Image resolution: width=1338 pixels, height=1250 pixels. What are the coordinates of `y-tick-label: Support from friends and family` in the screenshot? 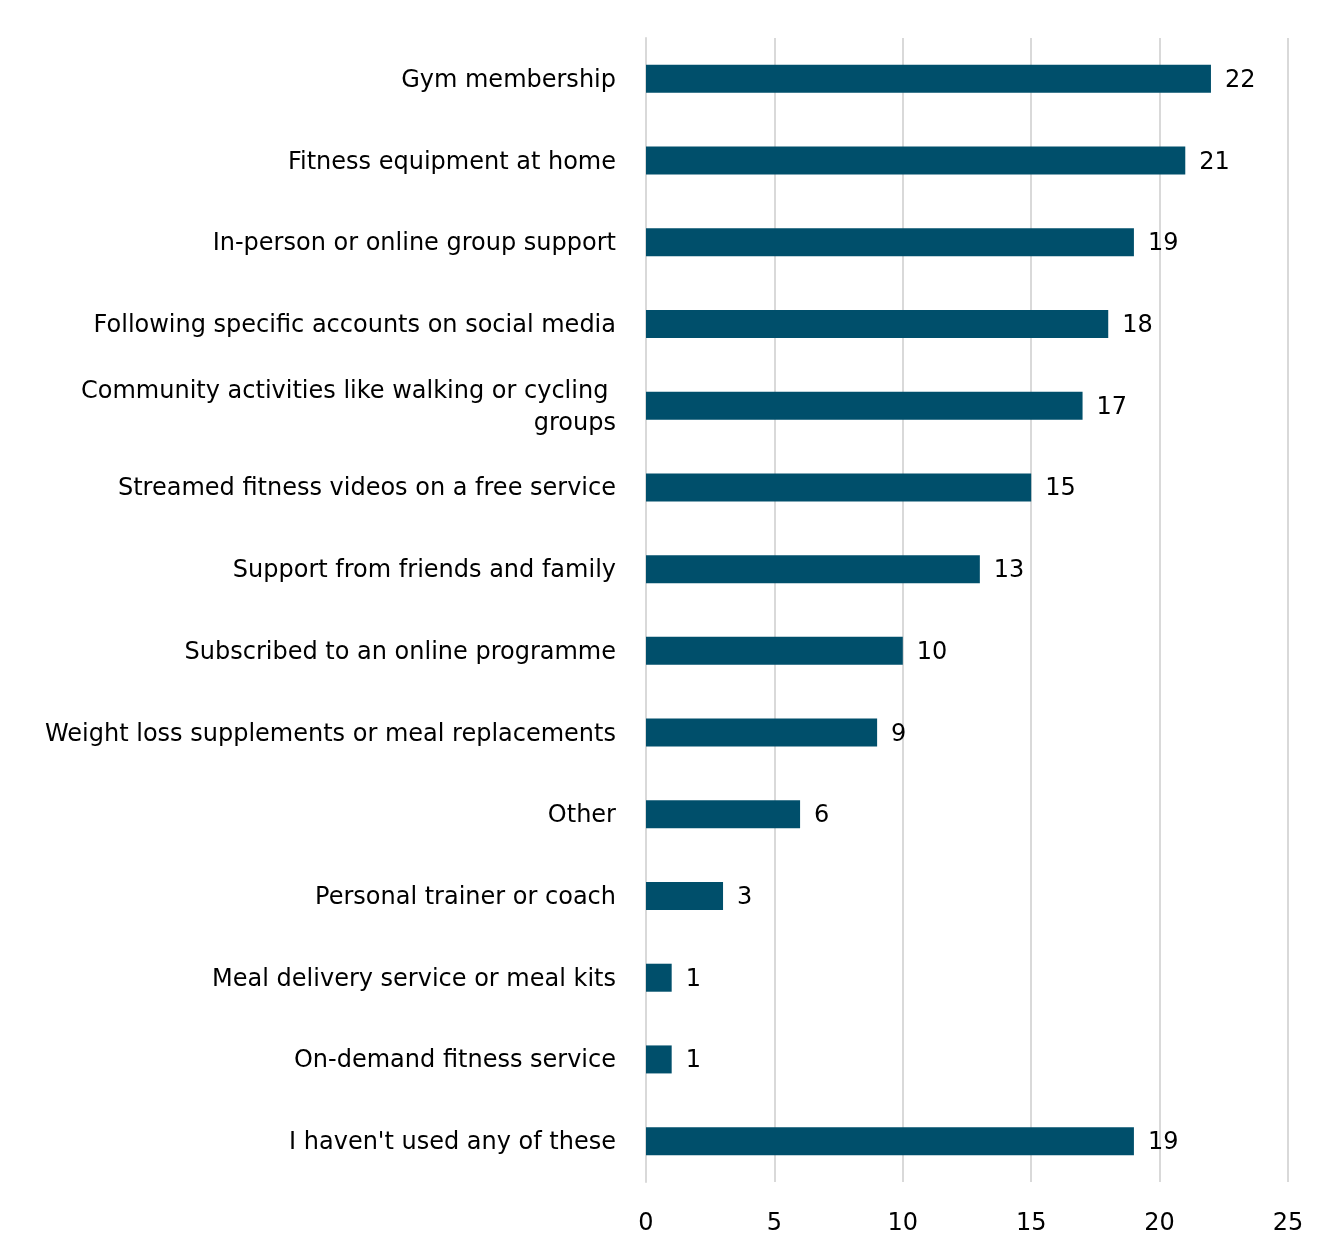 It's located at (424, 569).